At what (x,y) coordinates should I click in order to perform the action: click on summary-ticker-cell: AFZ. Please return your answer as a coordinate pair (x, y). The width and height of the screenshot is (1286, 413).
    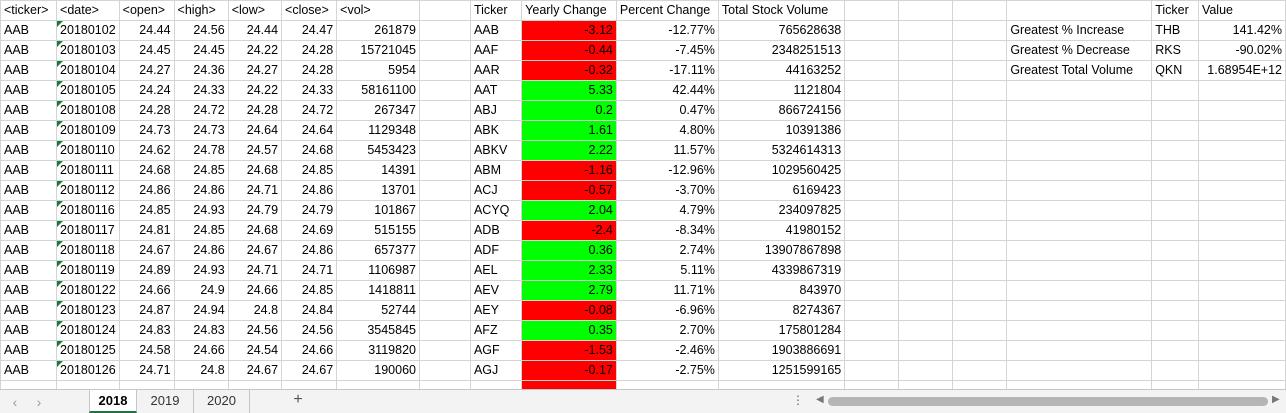
    Looking at the image, I should click on (496, 330).